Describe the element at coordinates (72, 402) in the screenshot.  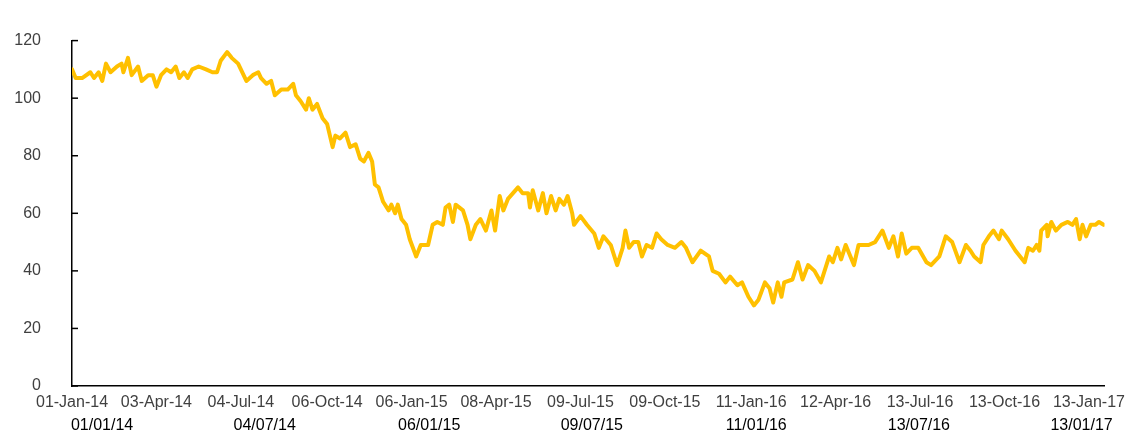
I see `x-tick-label: 01-Jan-14` at that location.